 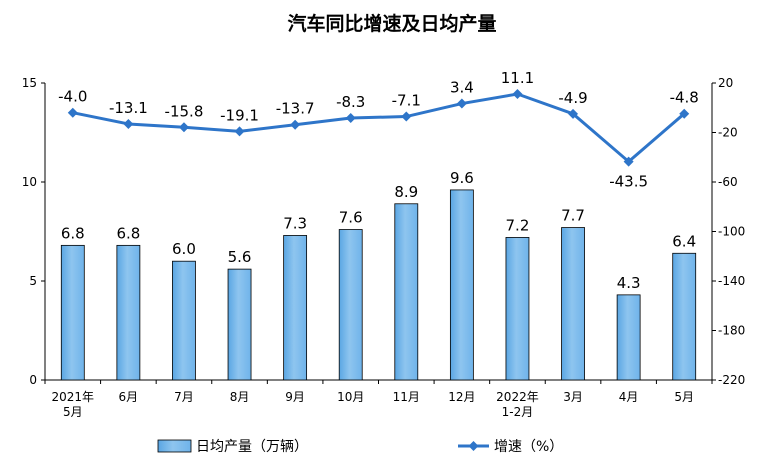 What do you see at coordinates (295, 223) in the screenshot?
I see `bar-data-label: 7.3` at bounding box center [295, 223].